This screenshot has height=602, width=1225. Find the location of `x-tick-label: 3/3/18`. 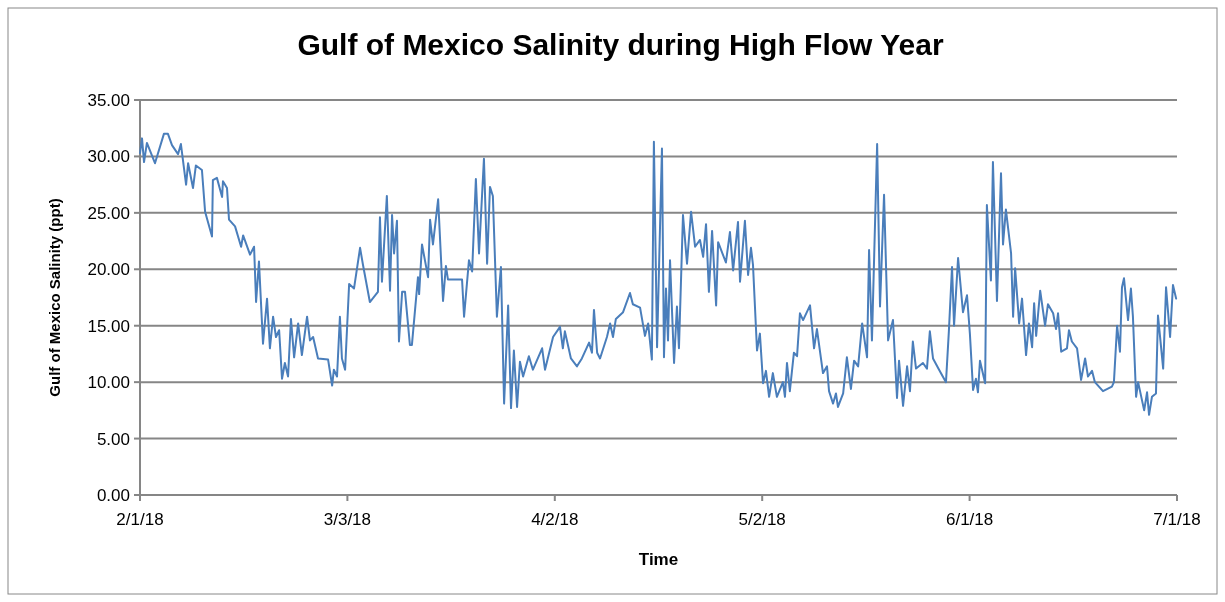

x-tick-label: 3/3/18 is located at coordinates (347, 519).